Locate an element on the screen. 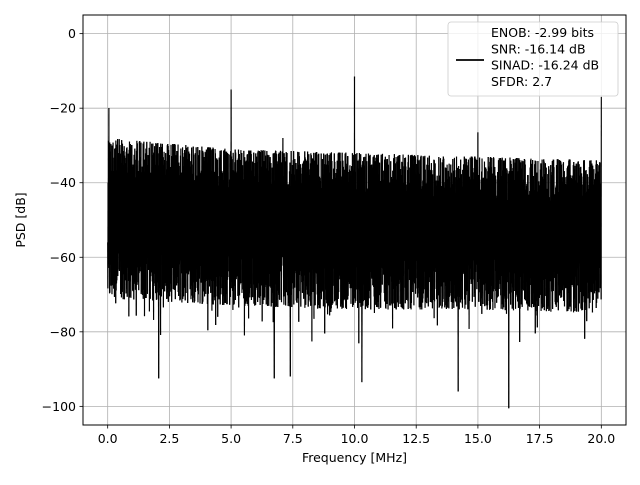 This screenshot has width=640, height=485. y-tick-label: −40 is located at coordinates (63, 182).